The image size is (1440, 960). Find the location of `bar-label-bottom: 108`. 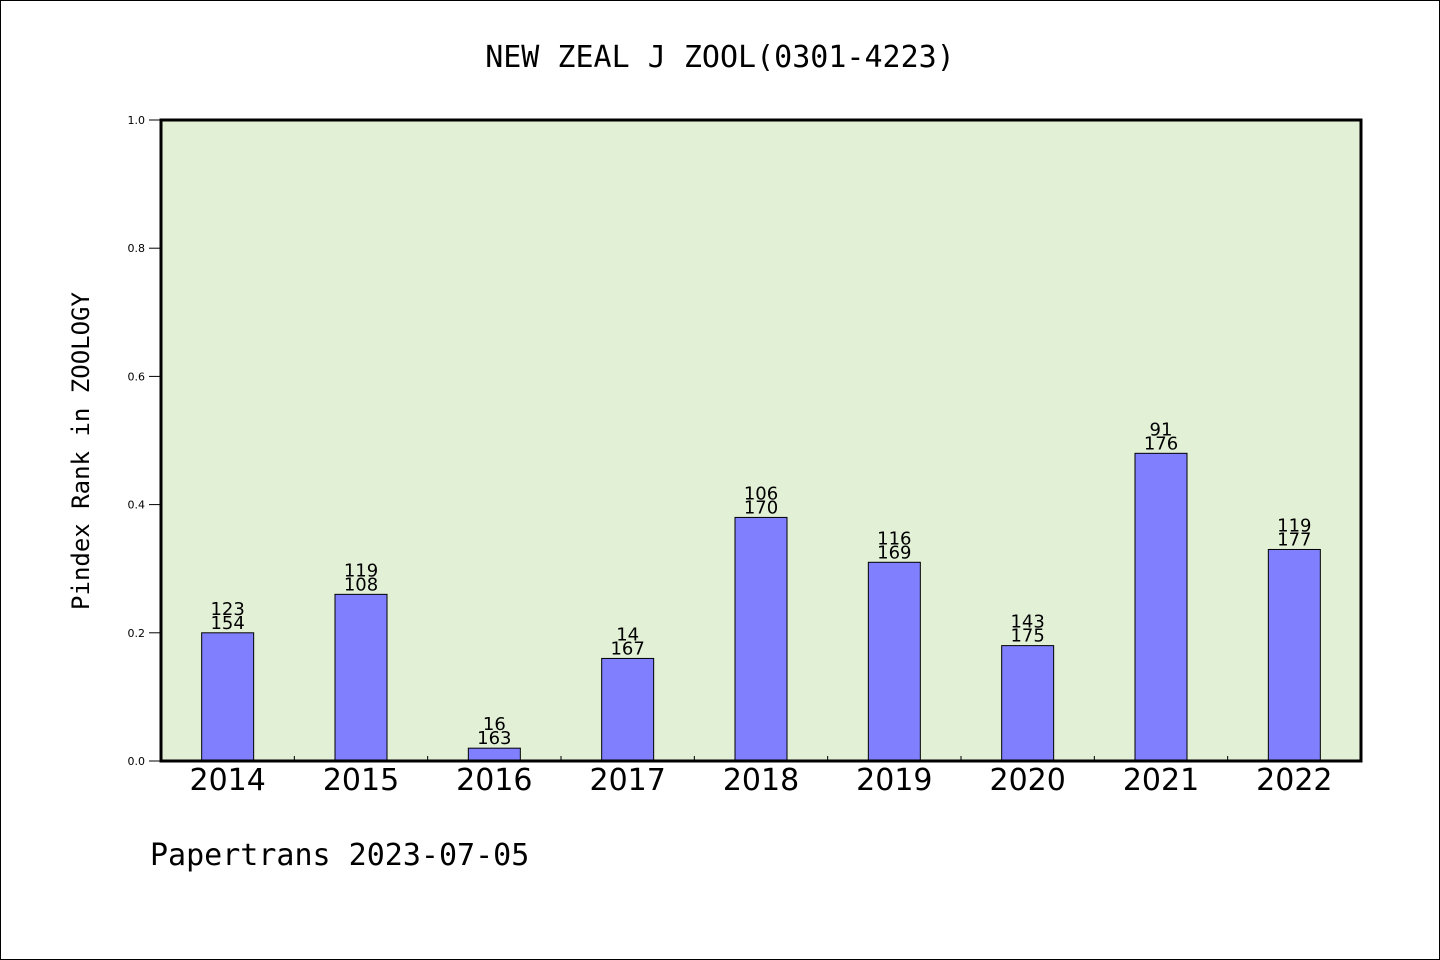

bar-label-bottom: 108 is located at coordinates (361, 584).